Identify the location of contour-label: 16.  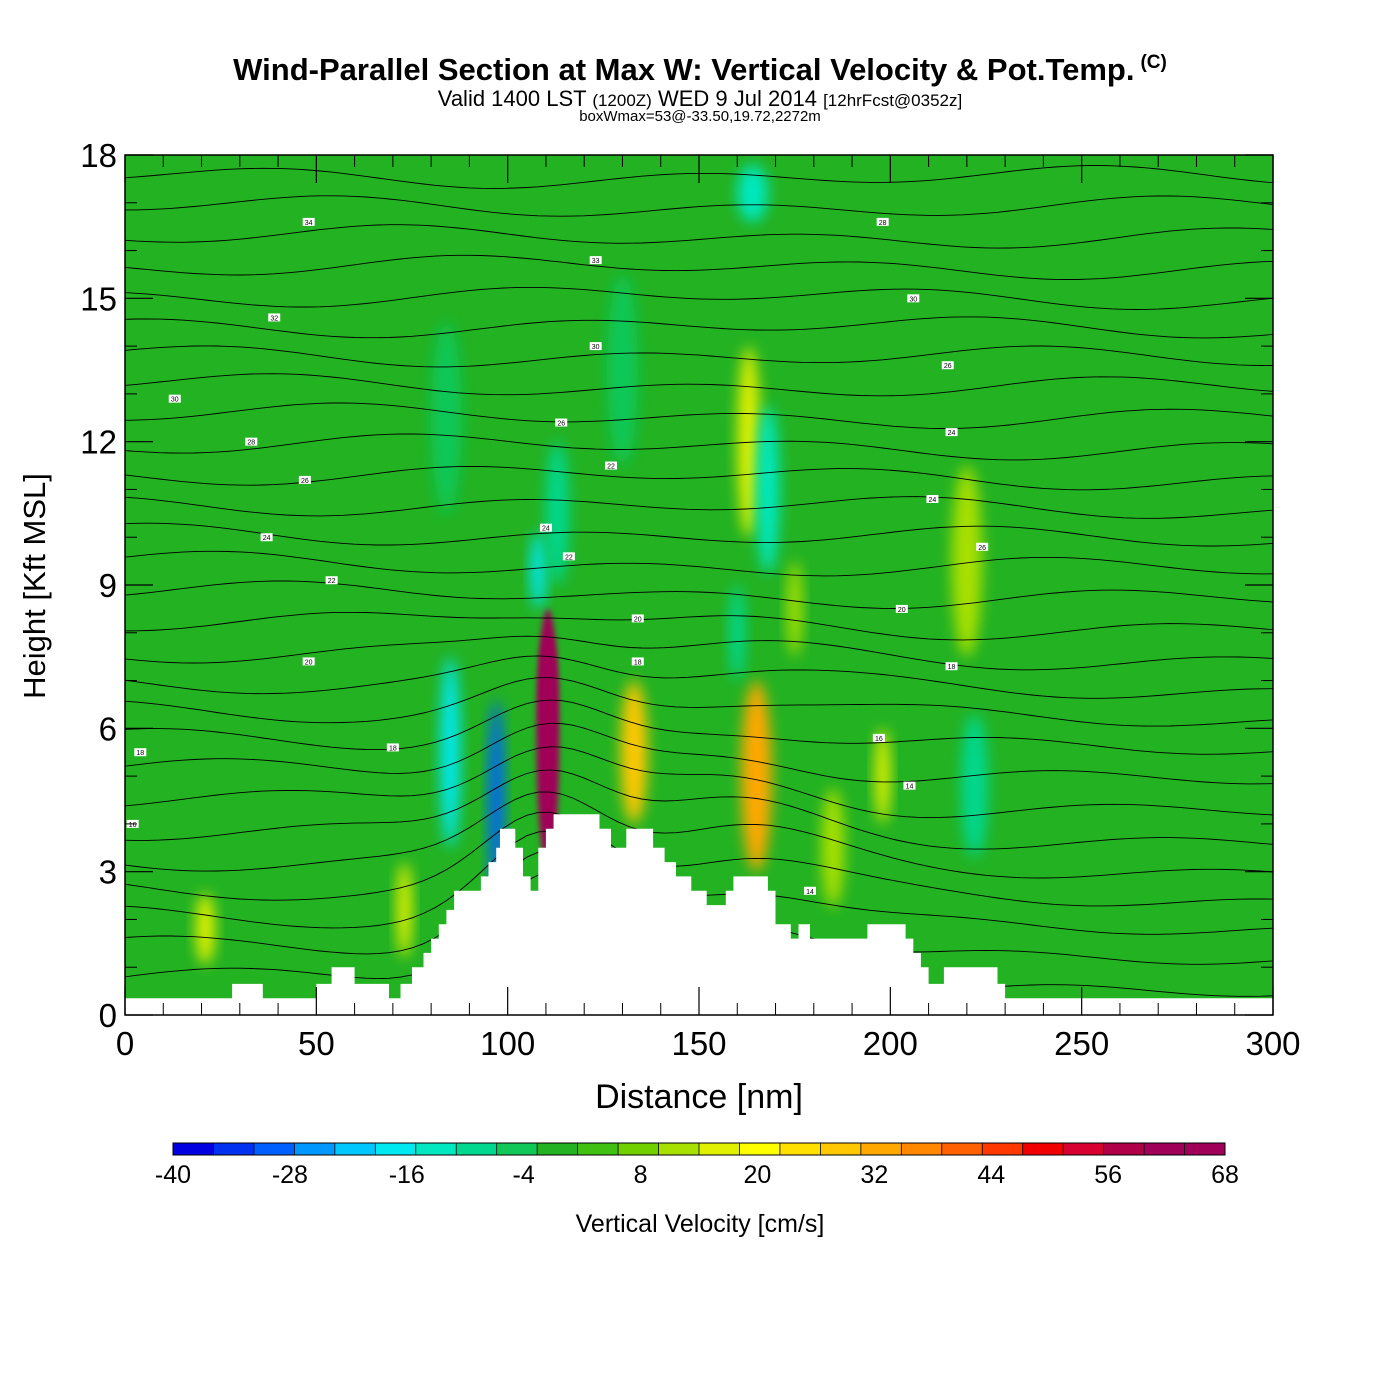
(878, 738).